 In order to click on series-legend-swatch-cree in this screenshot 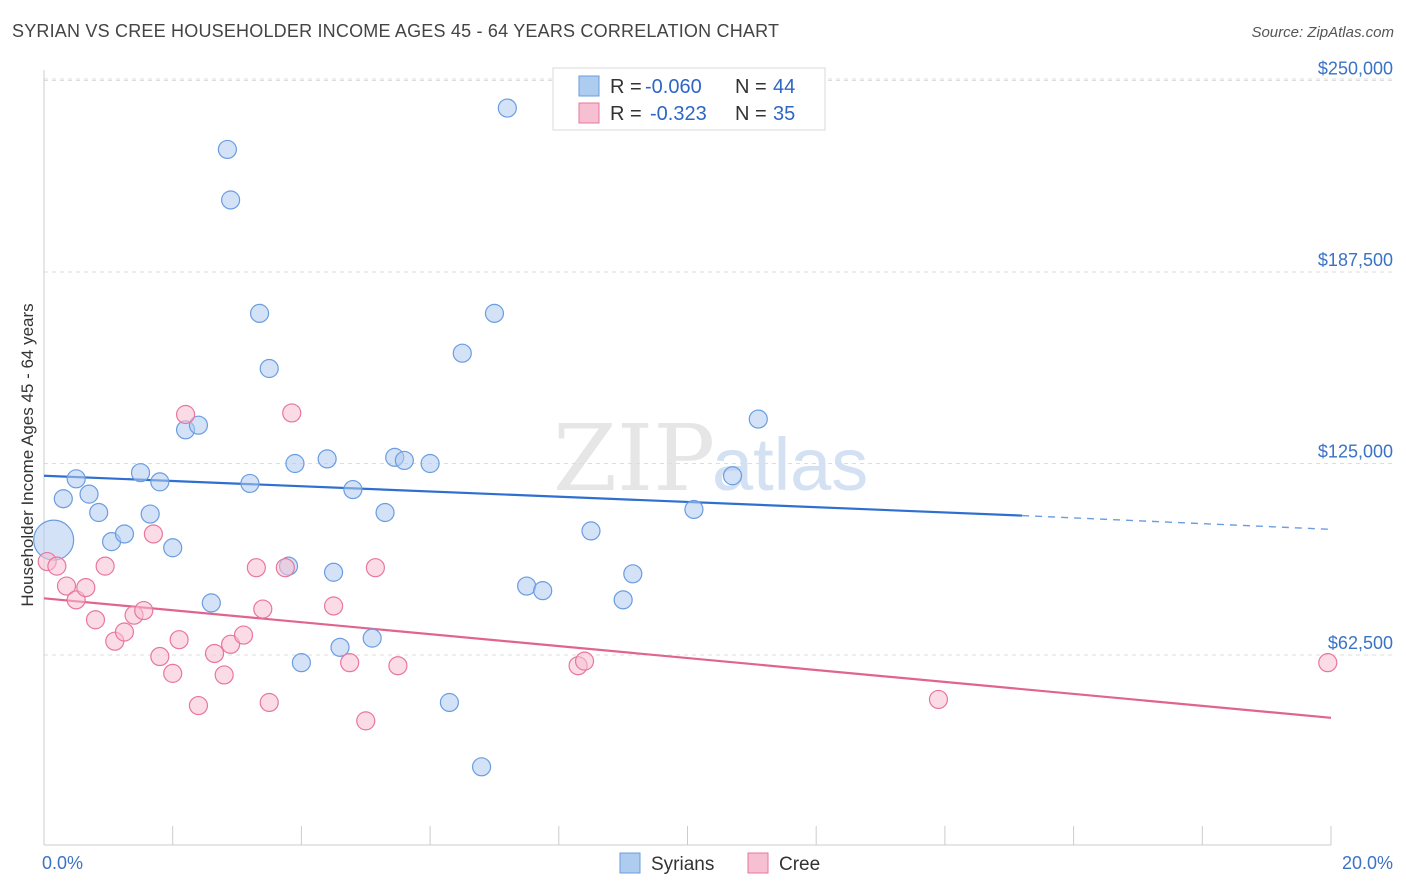, I will do `click(758, 863)`.